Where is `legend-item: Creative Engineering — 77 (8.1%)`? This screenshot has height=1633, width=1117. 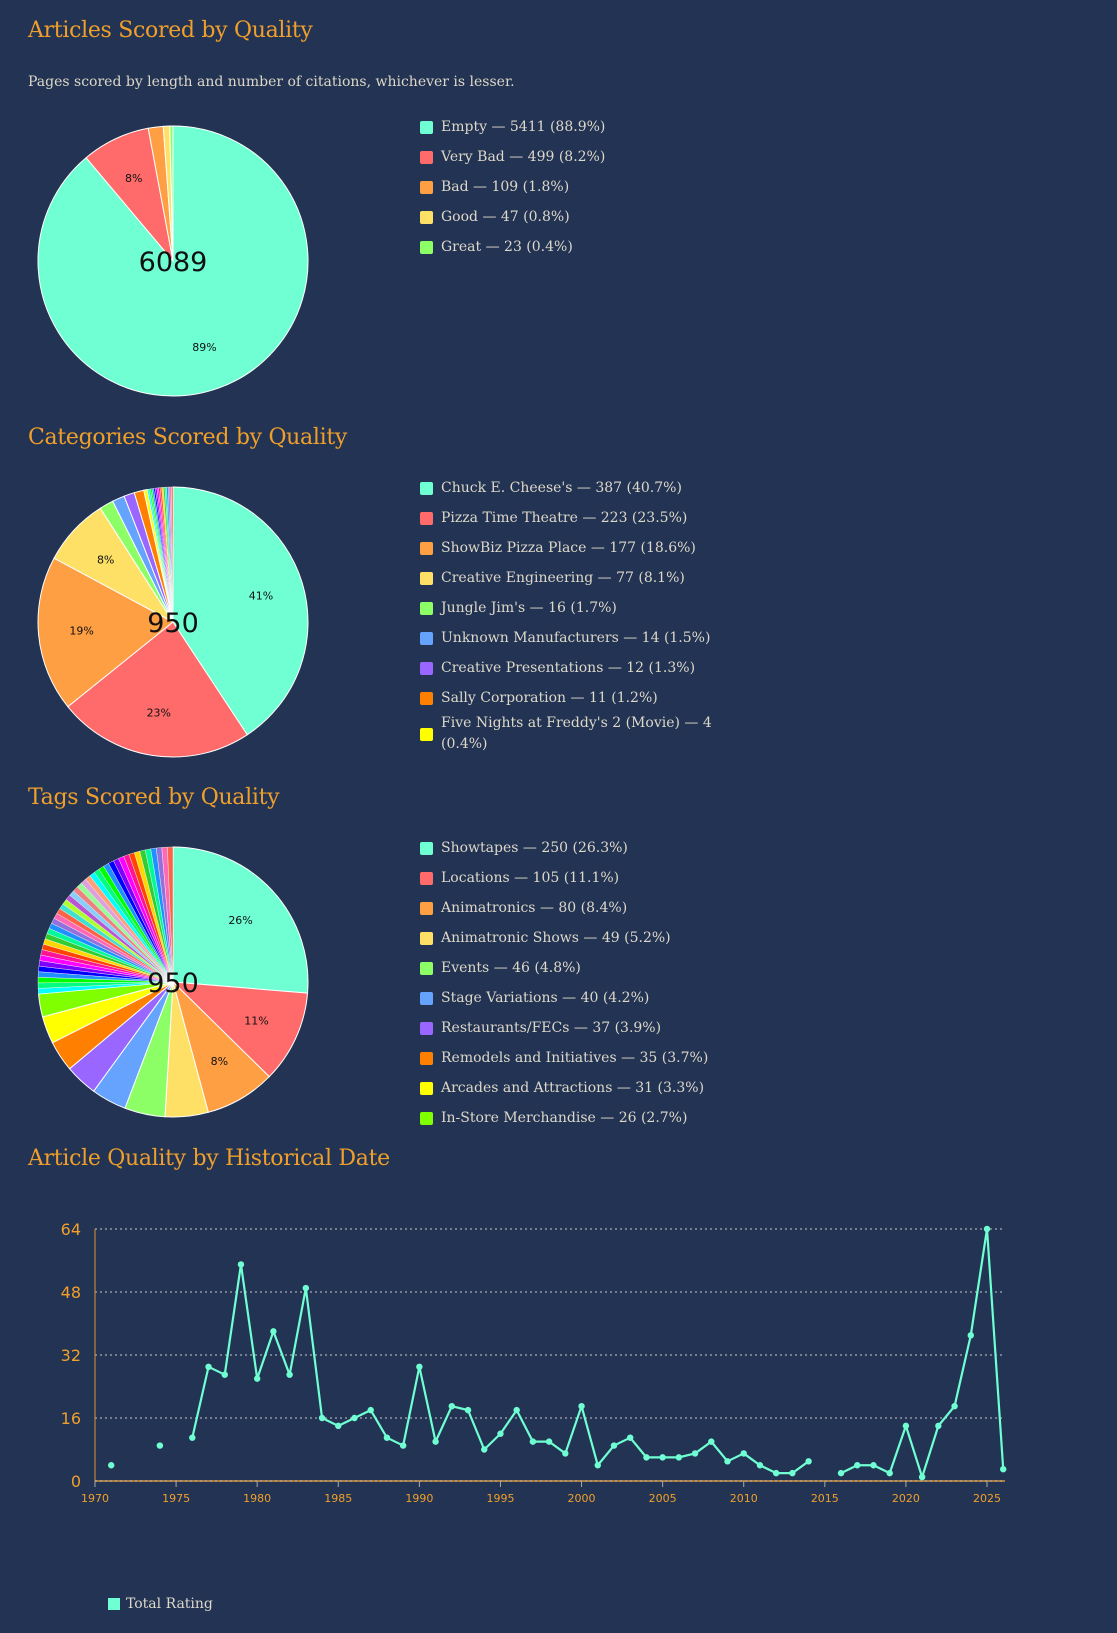 legend-item: Creative Engineering — 77 (8.1%) is located at coordinates (570, 578).